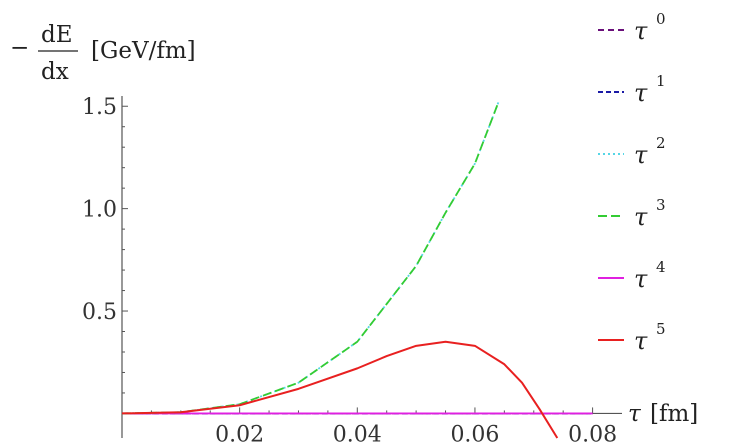 This screenshot has width=729, height=446. I want to click on legend-label-superscript: 2, so click(661, 143).